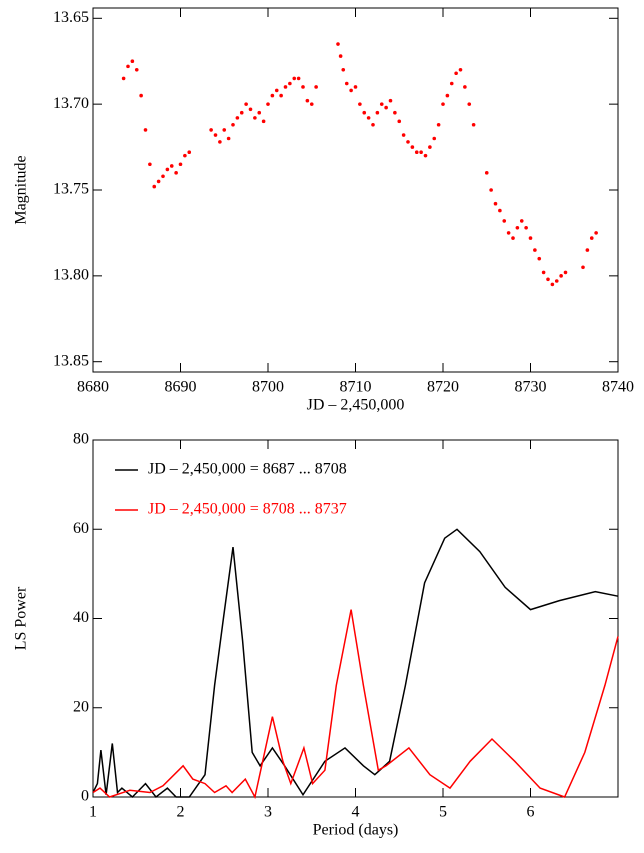  I want to click on legend-label: JD – 2,450,000 = 8708 ... 8737, so click(247, 509).